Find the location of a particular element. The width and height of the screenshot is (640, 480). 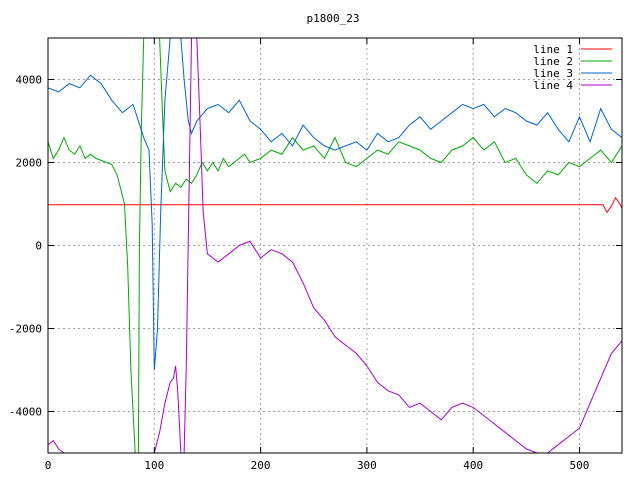

x-tick-label: 300 is located at coordinates (367, 465).